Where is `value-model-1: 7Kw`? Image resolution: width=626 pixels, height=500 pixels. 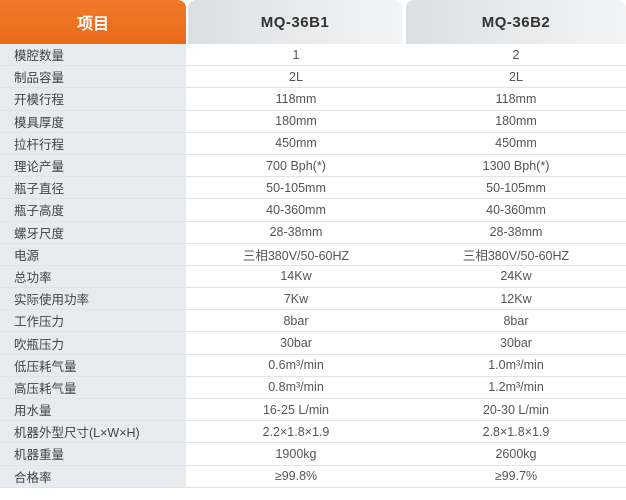
value-model-1: 7Kw is located at coordinates (296, 298).